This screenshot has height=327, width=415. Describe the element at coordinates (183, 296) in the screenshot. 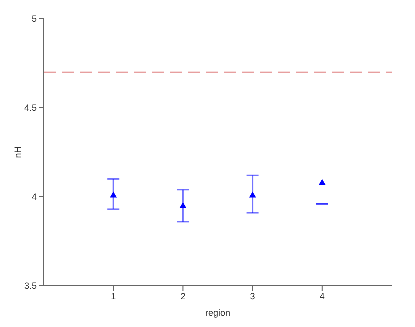

I see `x-tick-label: 2` at that location.